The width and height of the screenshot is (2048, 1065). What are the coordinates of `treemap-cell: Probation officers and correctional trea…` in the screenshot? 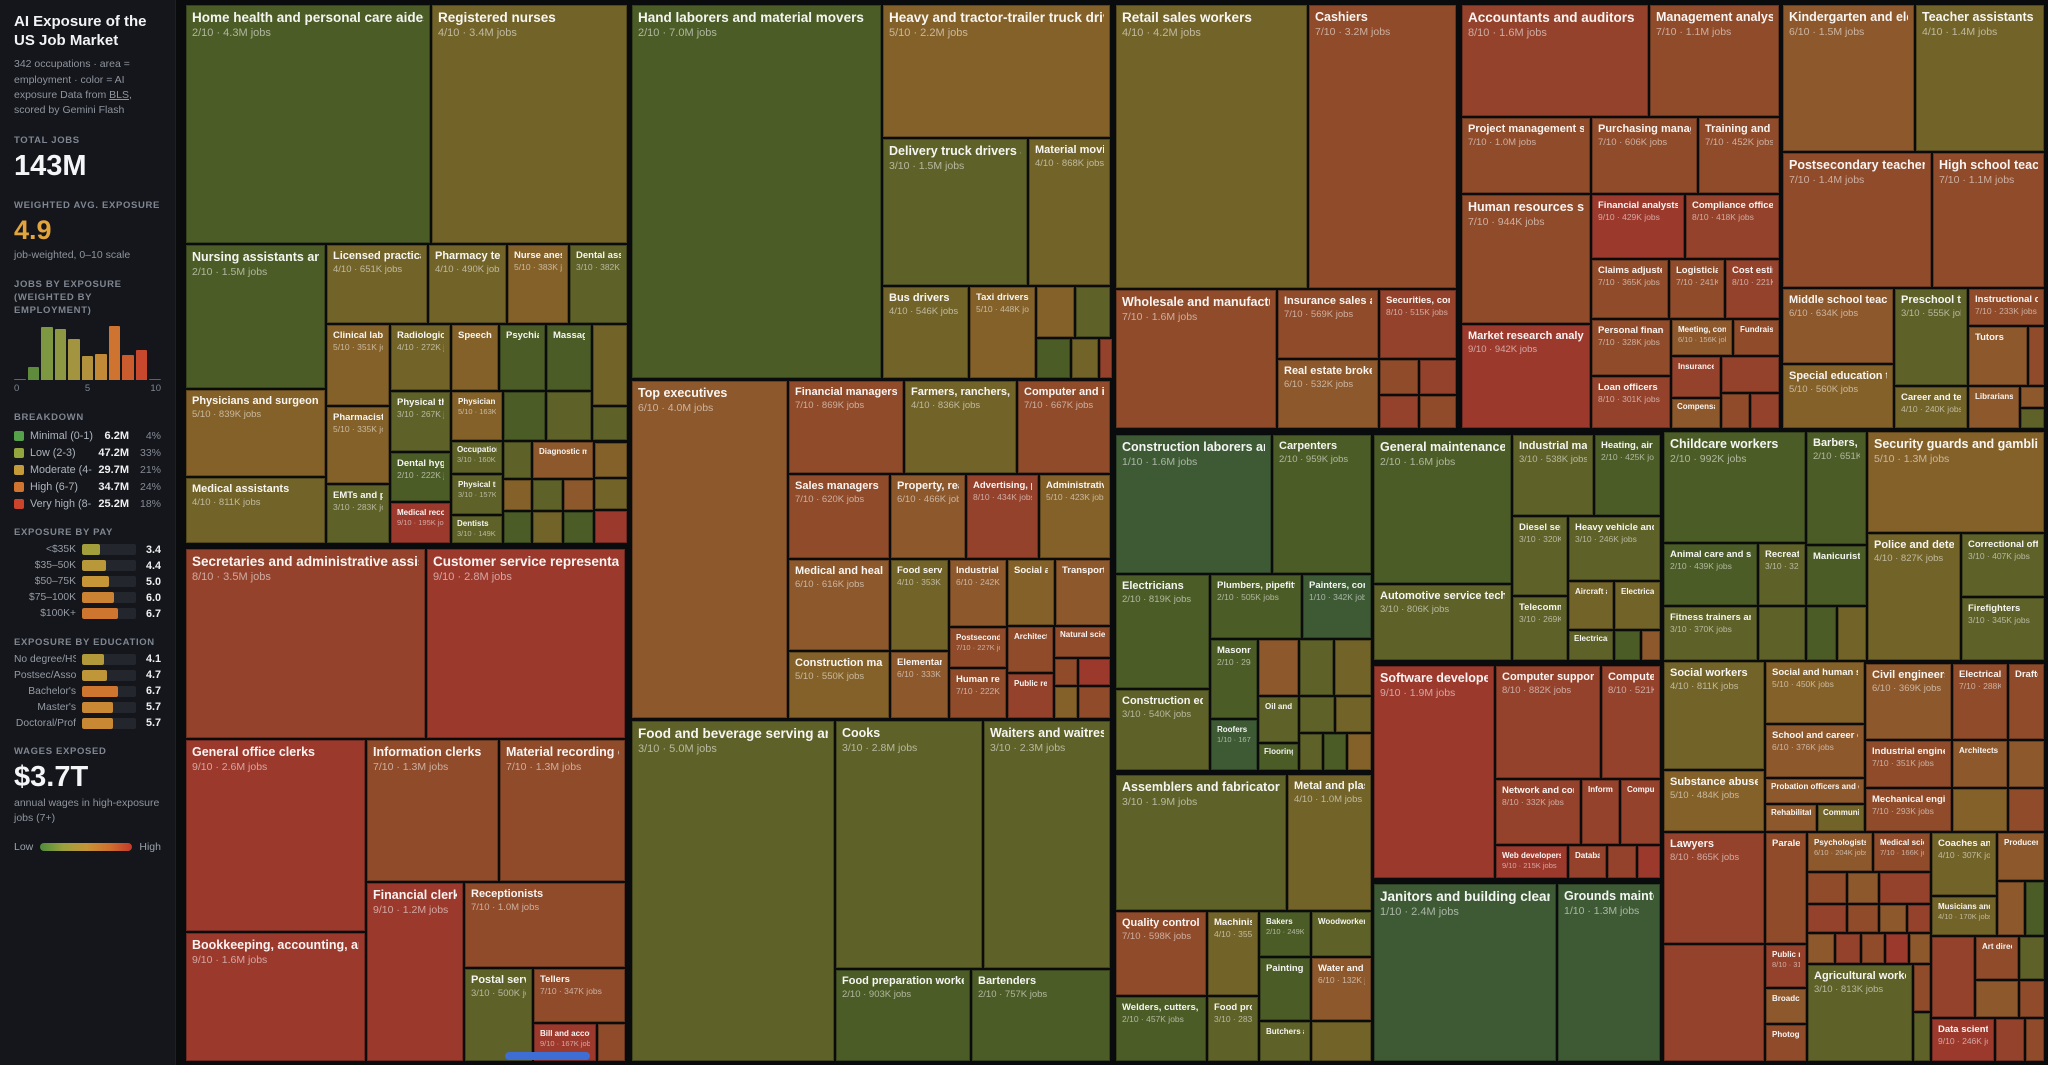 It's located at (1815, 791).